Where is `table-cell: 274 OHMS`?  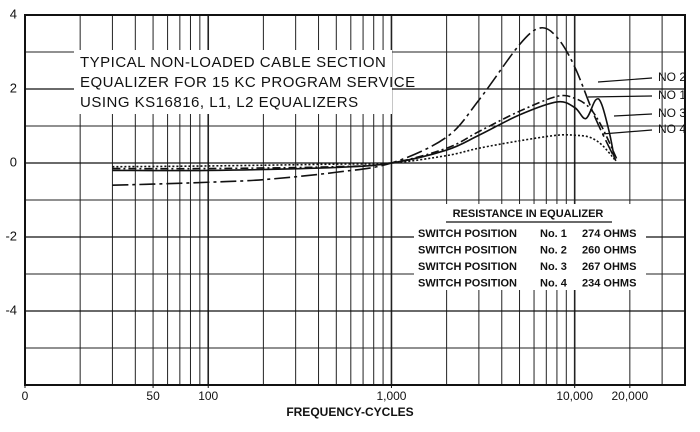
table-cell: 274 OHMS is located at coordinates (609, 234).